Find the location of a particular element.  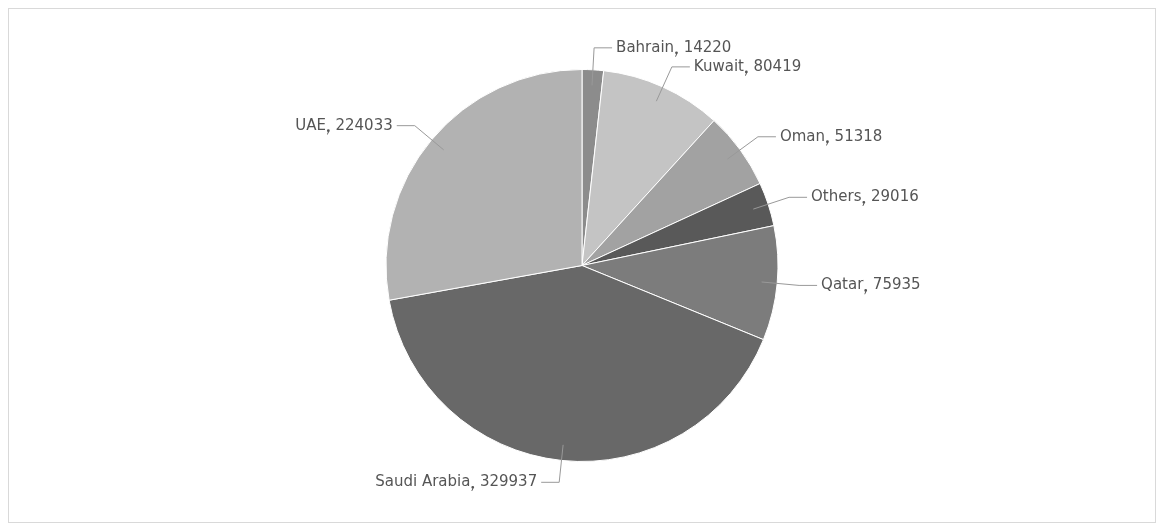

data-label: 29016 is located at coordinates (895, 196).